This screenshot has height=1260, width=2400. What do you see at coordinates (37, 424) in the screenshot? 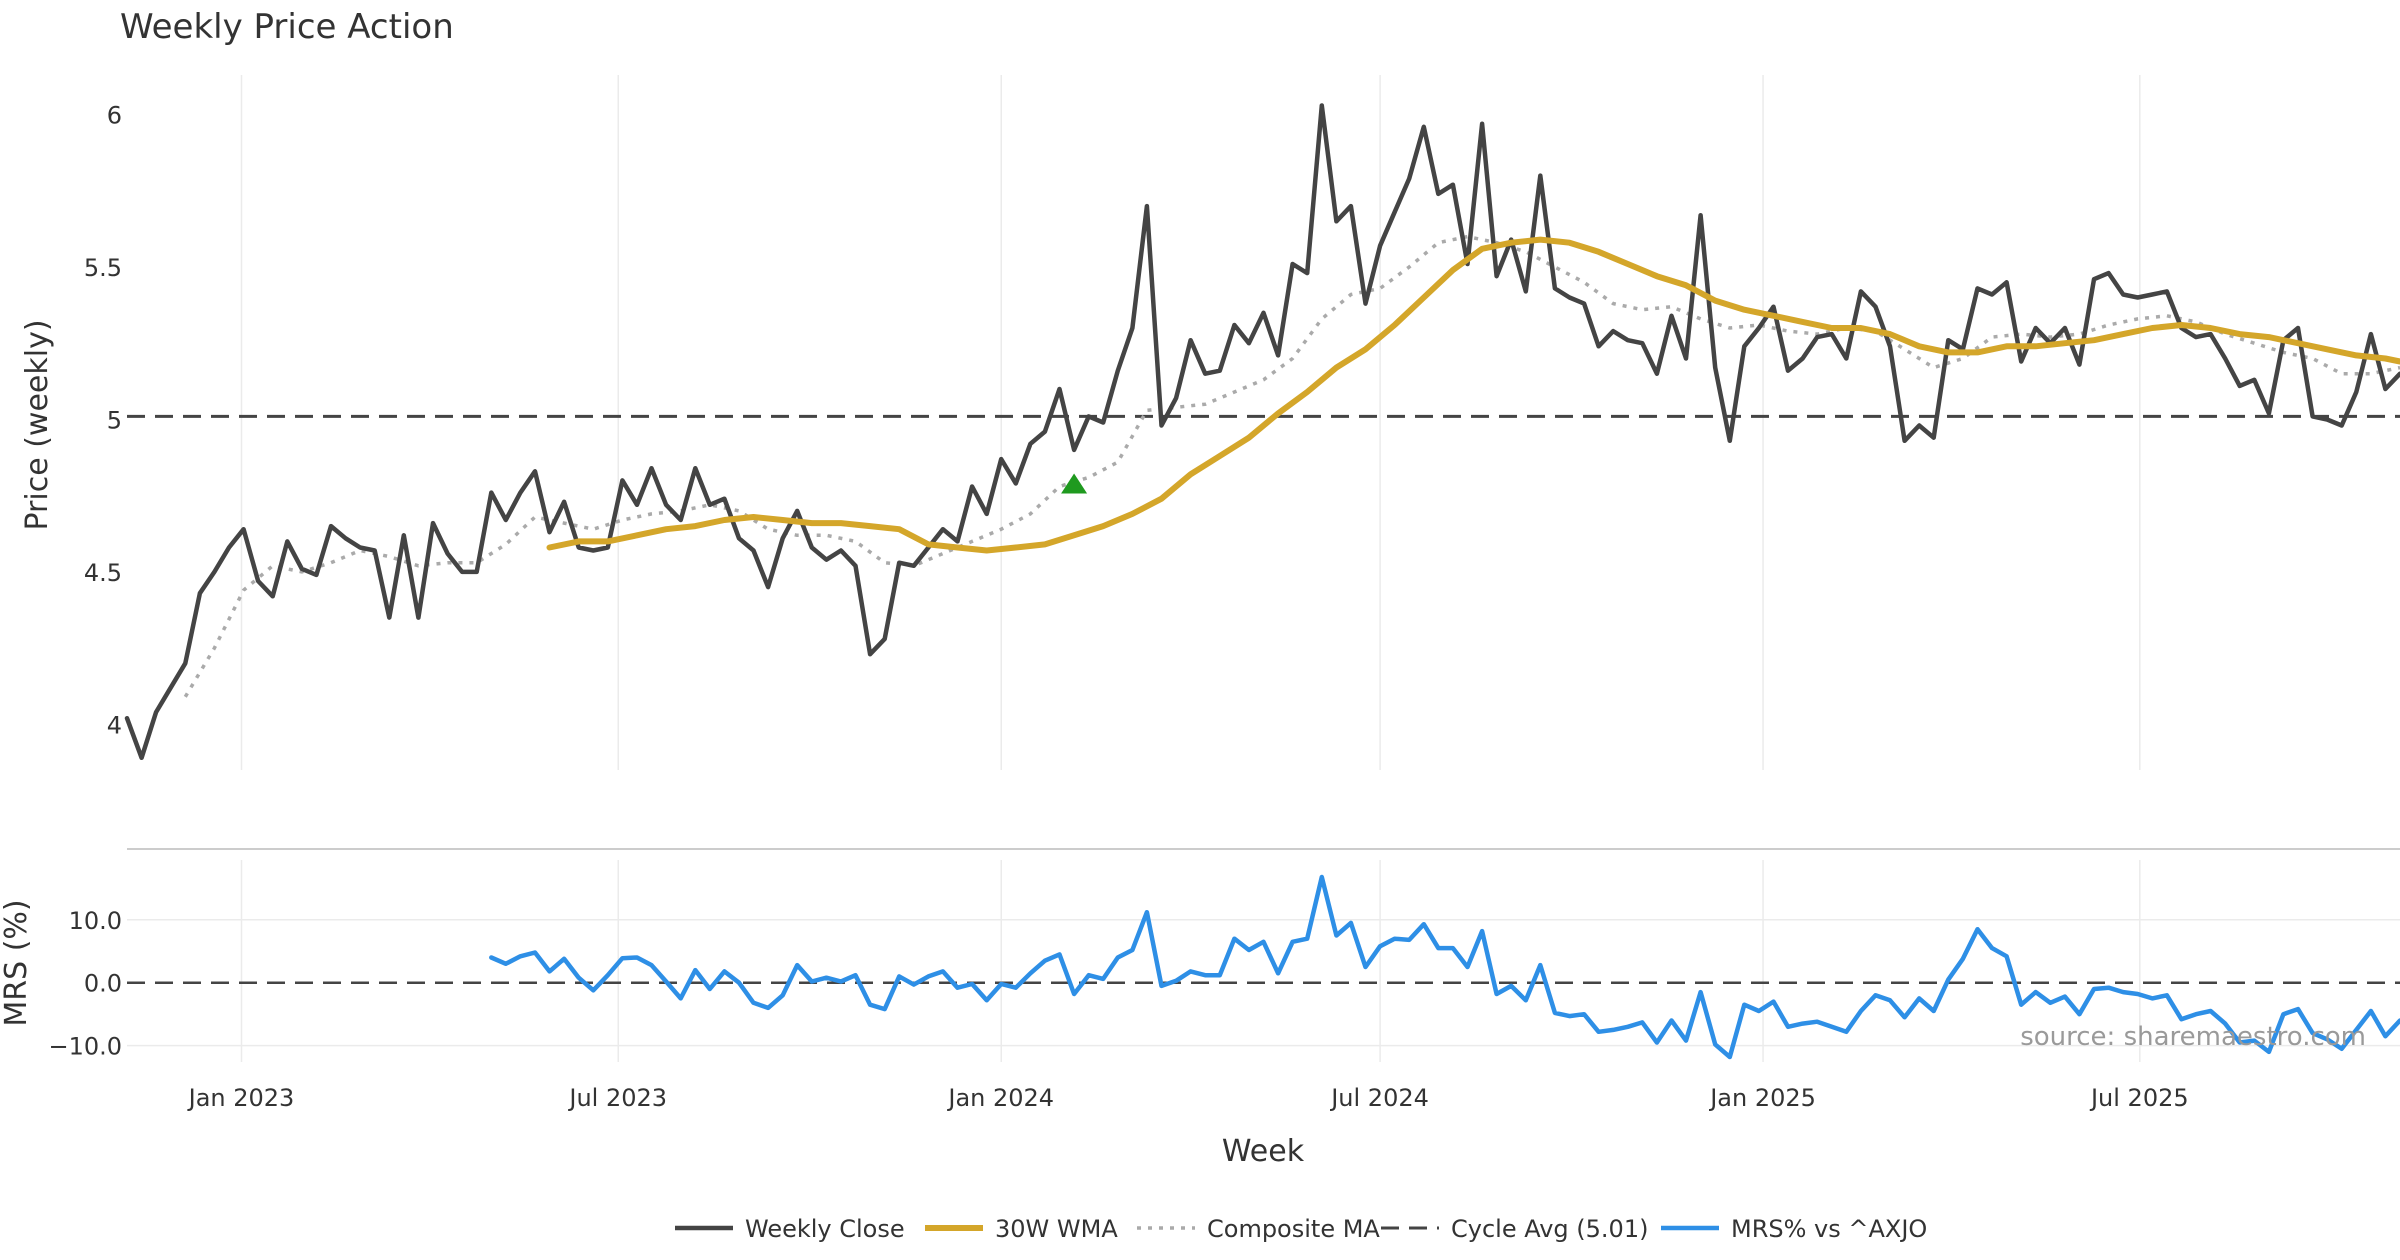
I see `price-y-axis-title: Price (weekly)` at bounding box center [37, 424].